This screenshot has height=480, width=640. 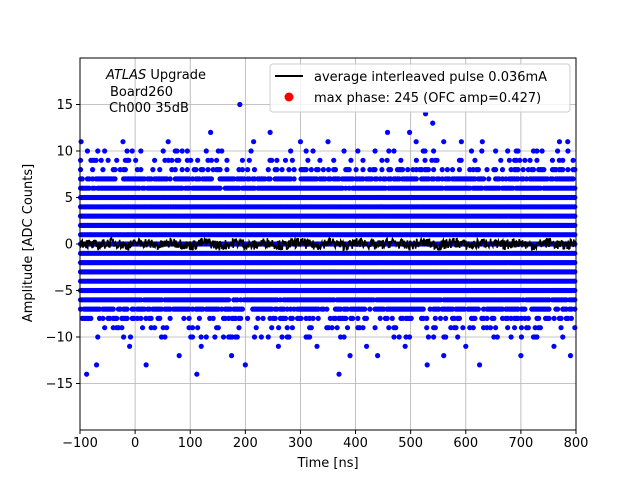 What do you see at coordinates (328, 243) in the screenshot?
I see `average-pulse-line` at bounding box center [328, 243].